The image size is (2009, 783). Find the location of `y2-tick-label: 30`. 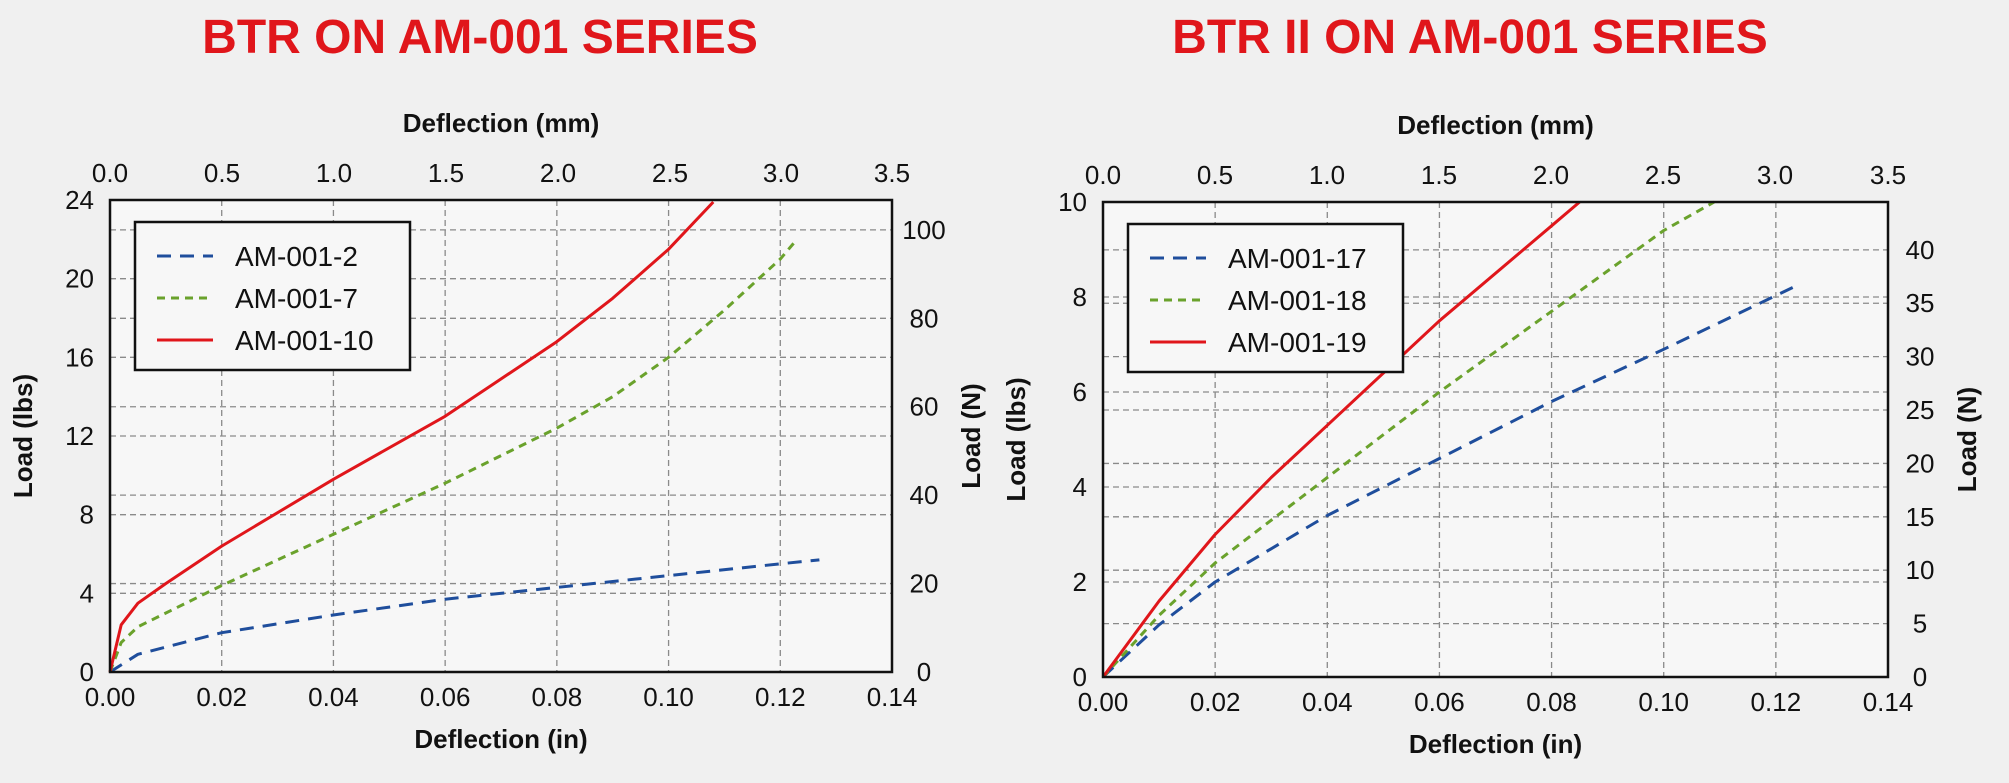

y2-tick-label: 30 is located at coordinates (1920, 357).